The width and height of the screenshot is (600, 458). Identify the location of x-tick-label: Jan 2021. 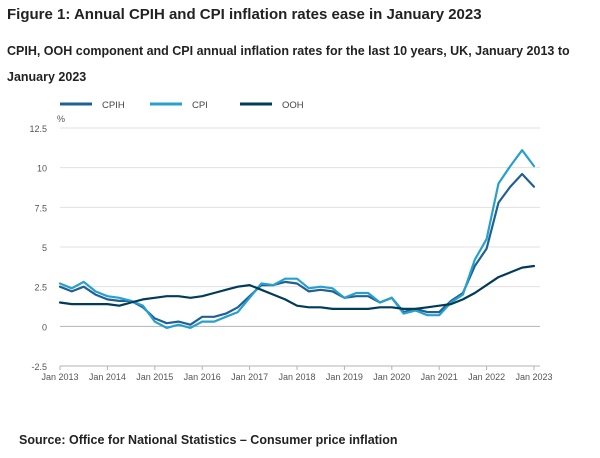
(439, 377).